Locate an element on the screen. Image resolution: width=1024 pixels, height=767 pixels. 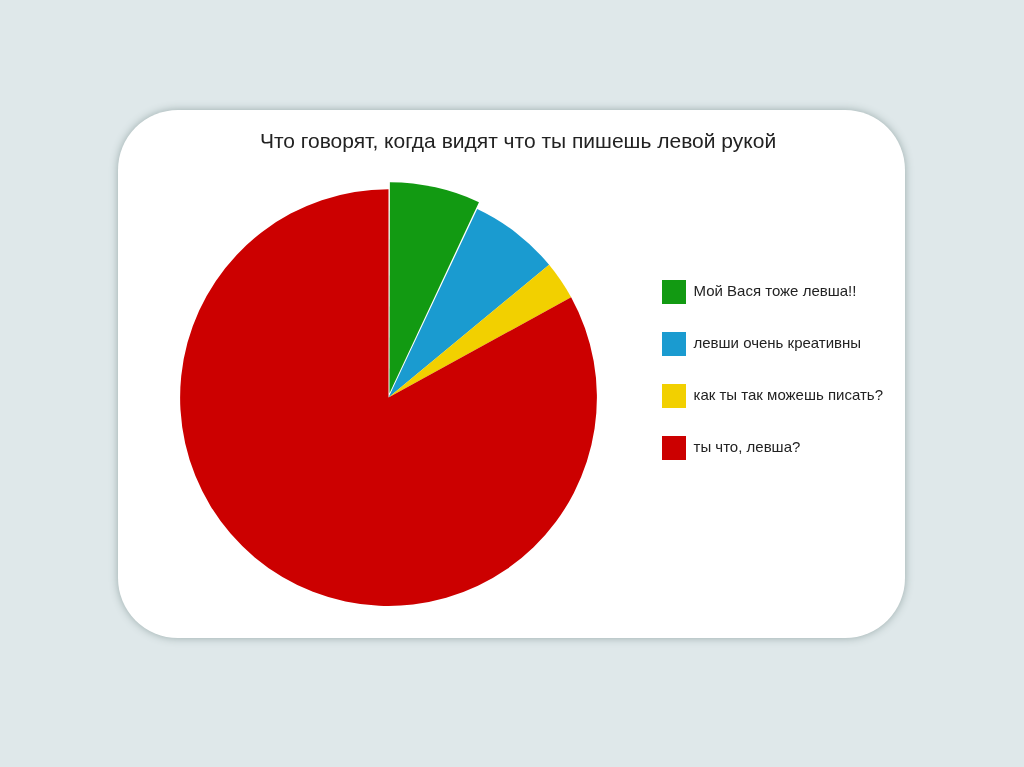
legend-label: как ты так можешь писать? is located at coordinates (788, 395).